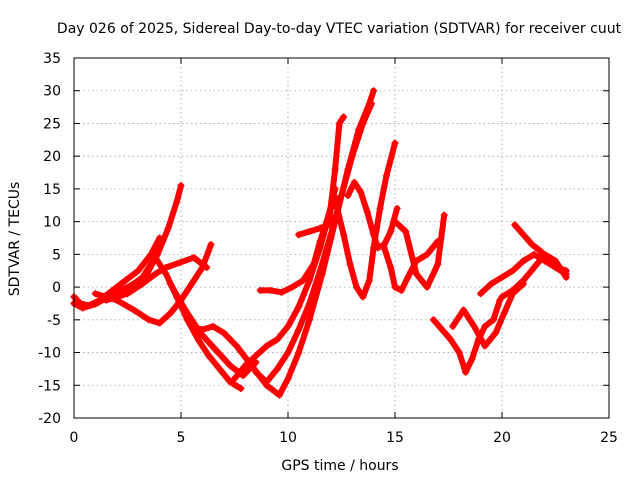  What do you see at coordinates (52, 223) in the screenshot?
I see `y-tick-label: 10` at bounding box center [52, 223].